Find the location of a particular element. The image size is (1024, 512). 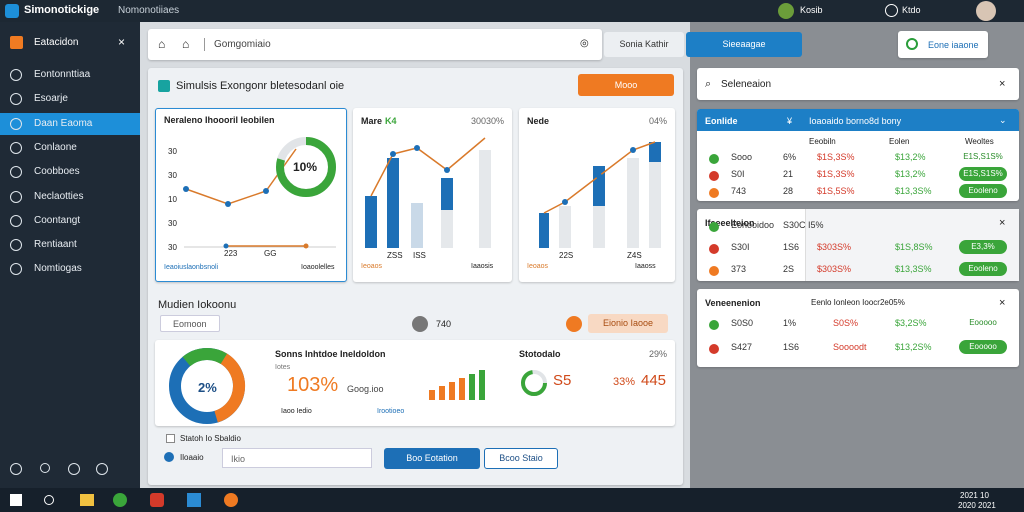

app-name: Simonotickige is located at coordinates (62, 10).